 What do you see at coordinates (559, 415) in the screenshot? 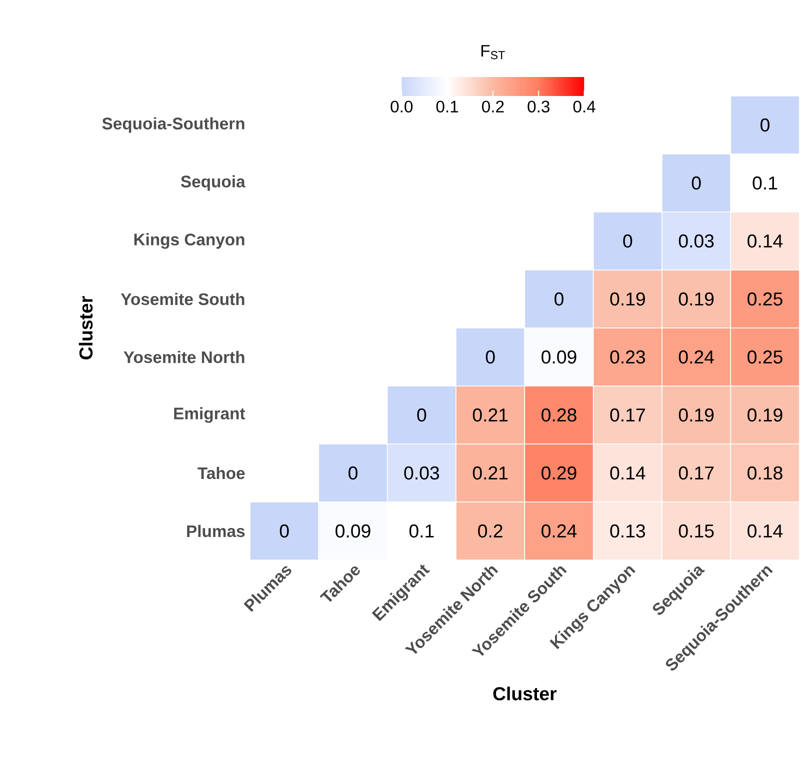
I see `data-label: 0.28` at bounding box center [559, 415].